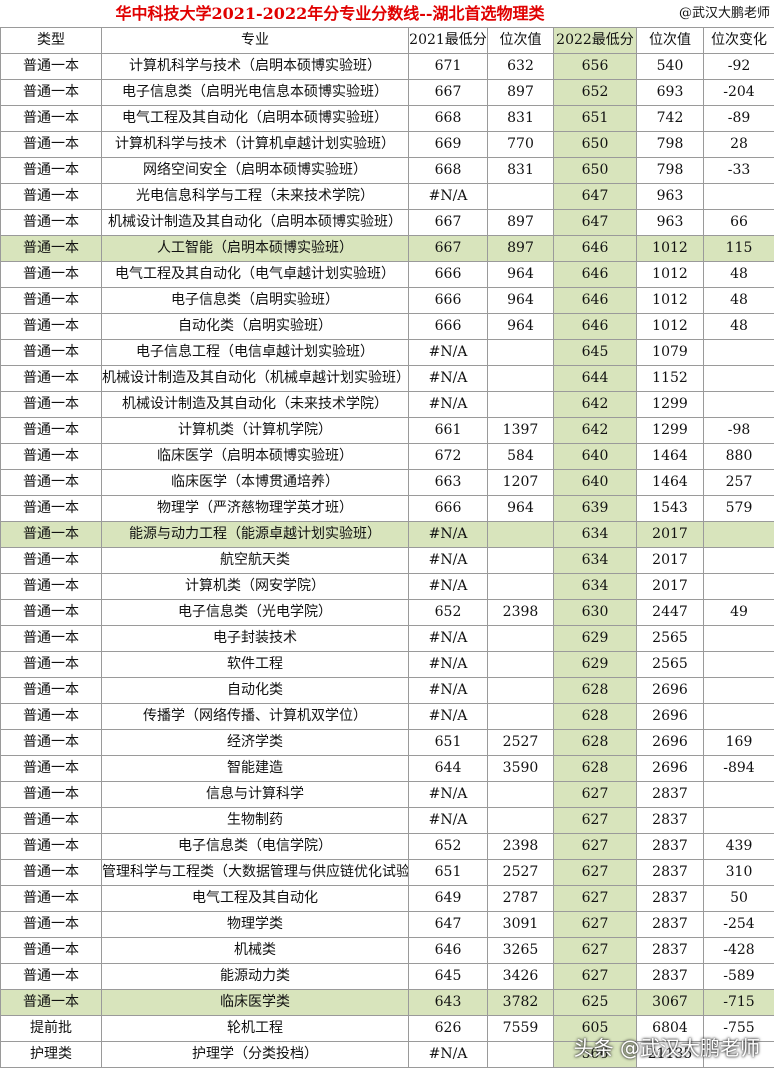 The width and height of the screenshot is (774, 1068). I want to click on table-cell: 644, so click(595, 379).